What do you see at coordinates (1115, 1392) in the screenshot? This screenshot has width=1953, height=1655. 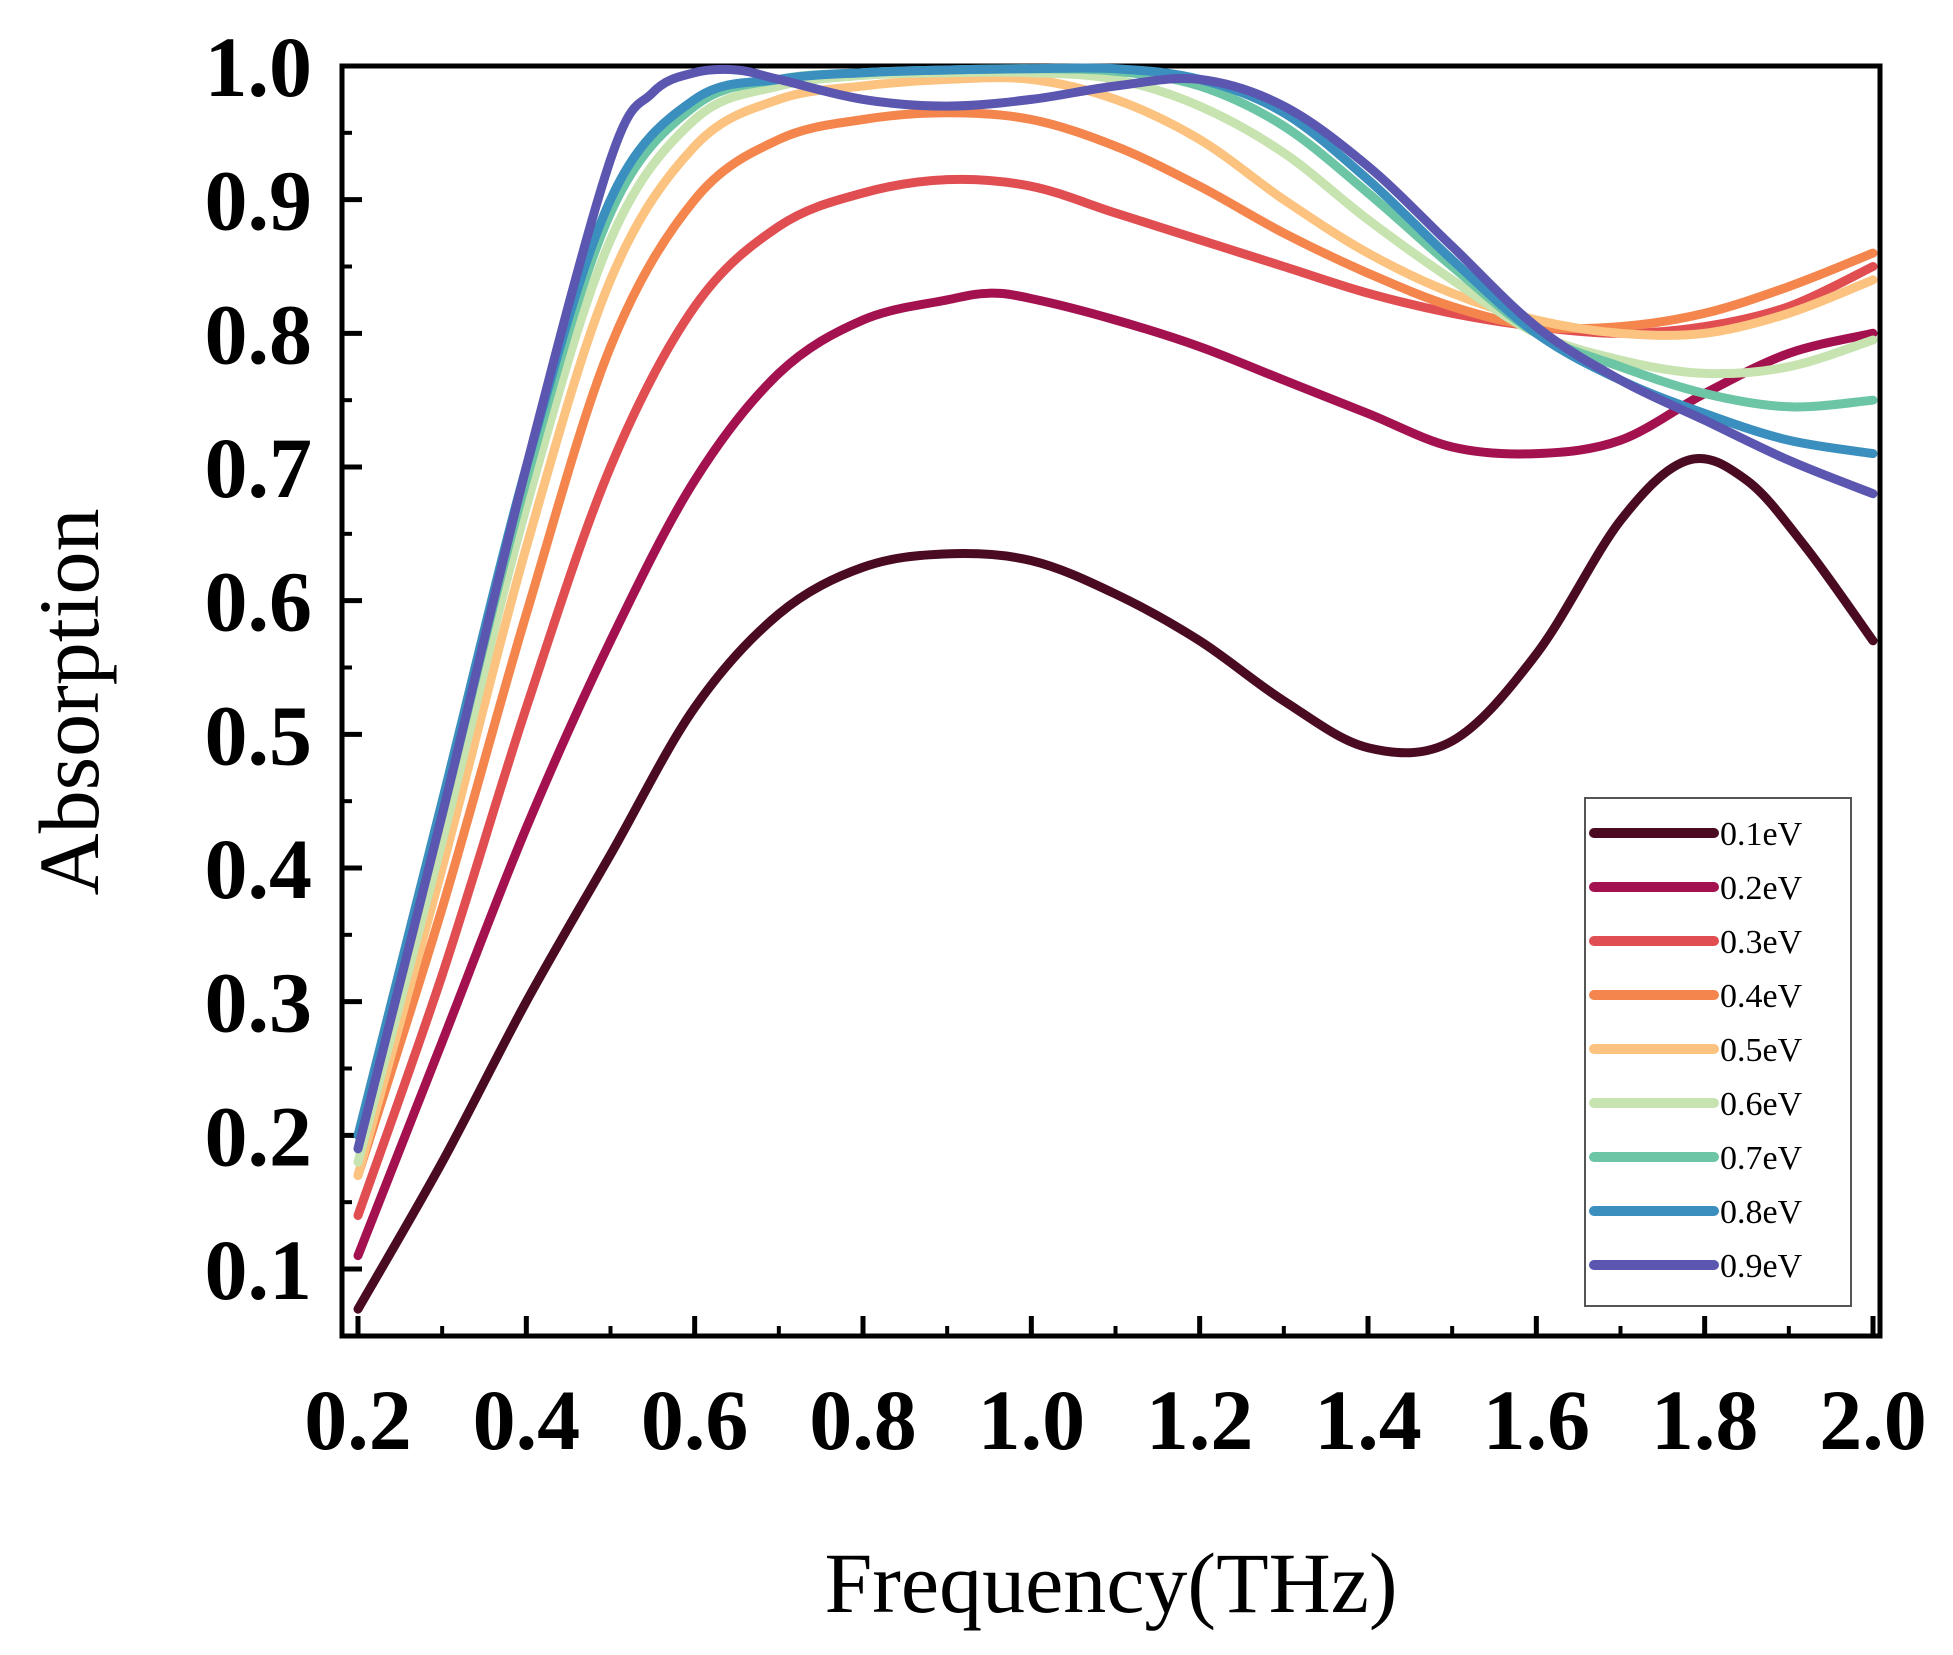 I see `x-axis-ticks: 0.2 0.4 0.6 0.8 1.0 1.2 1.4 1.6 1.8 2.0` at bounding box center [1115, 1392].